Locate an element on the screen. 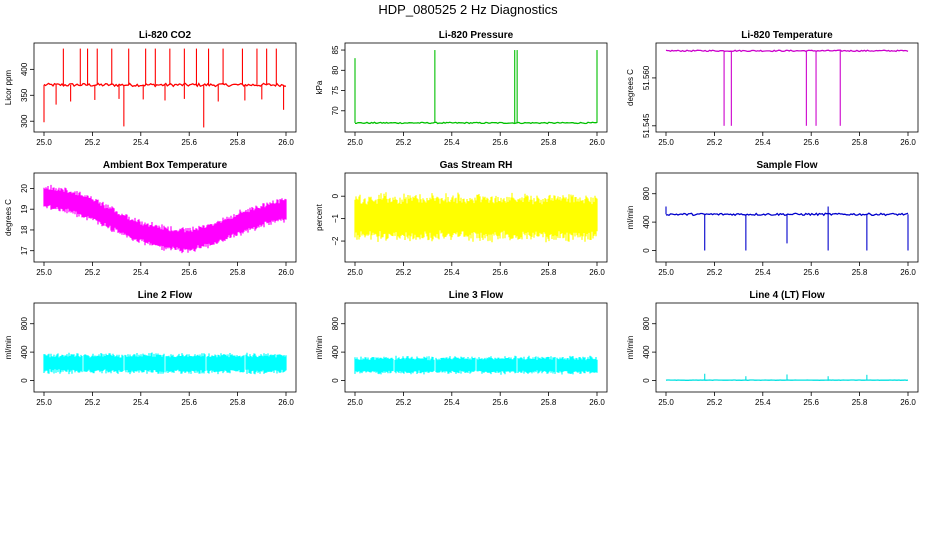 Image resolution: width=936 pixels, height=540 pixels. y-tick-label: 300 is located at coordinates (24, 121).